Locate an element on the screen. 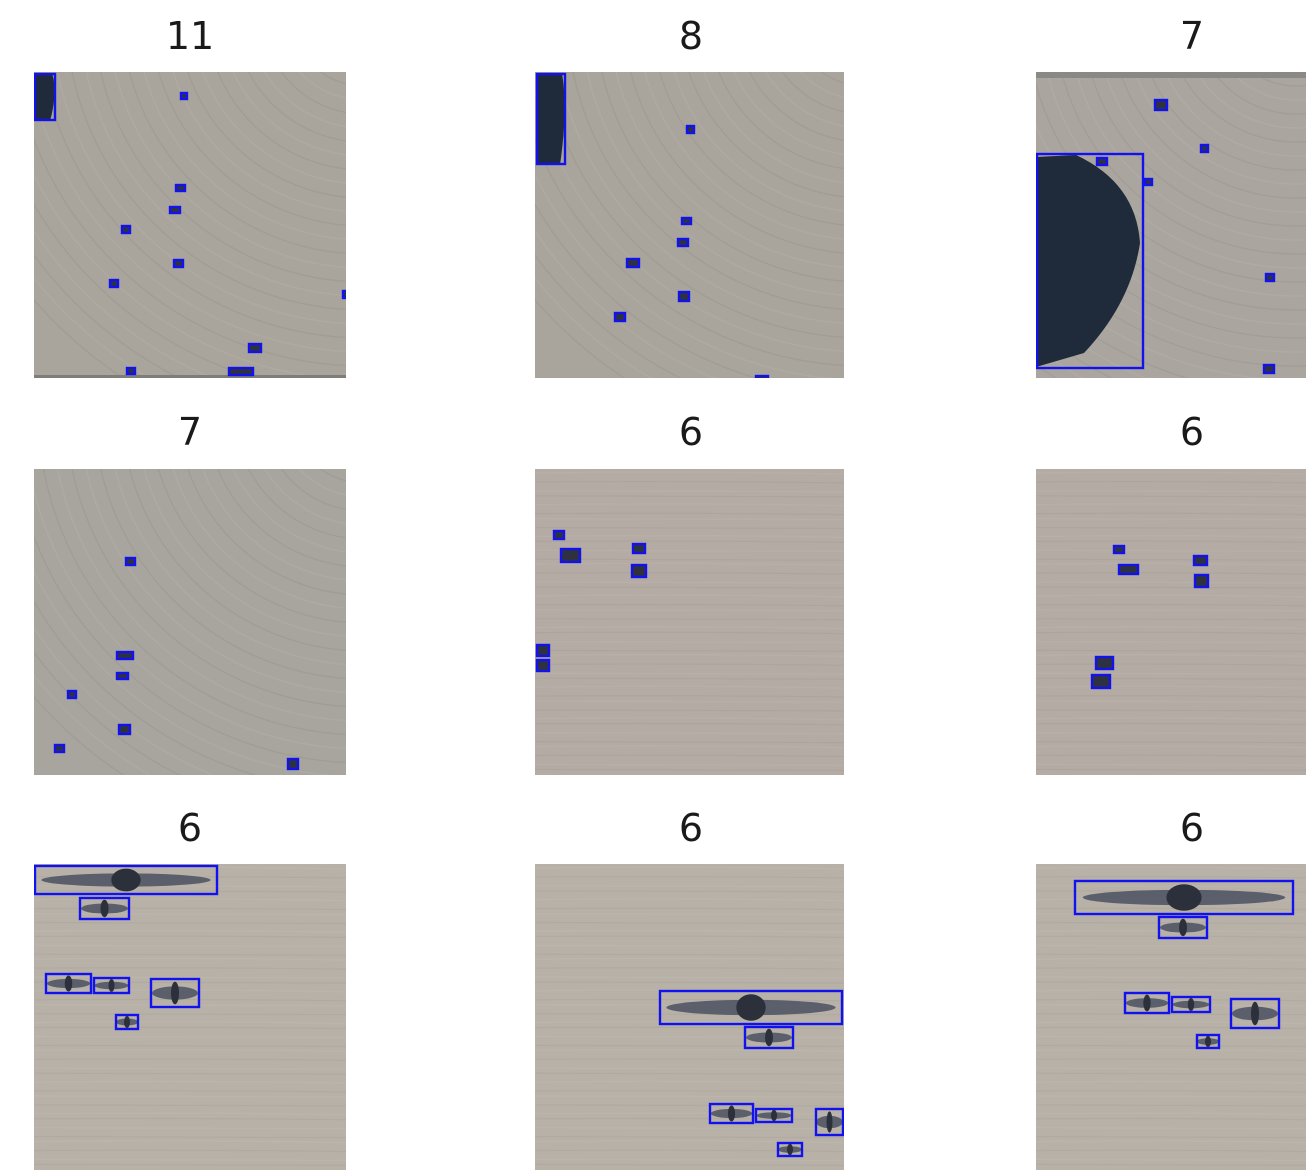 This screenshot has height=1170, width=1306. panel-2-scene is located at coordinates (689, 225).